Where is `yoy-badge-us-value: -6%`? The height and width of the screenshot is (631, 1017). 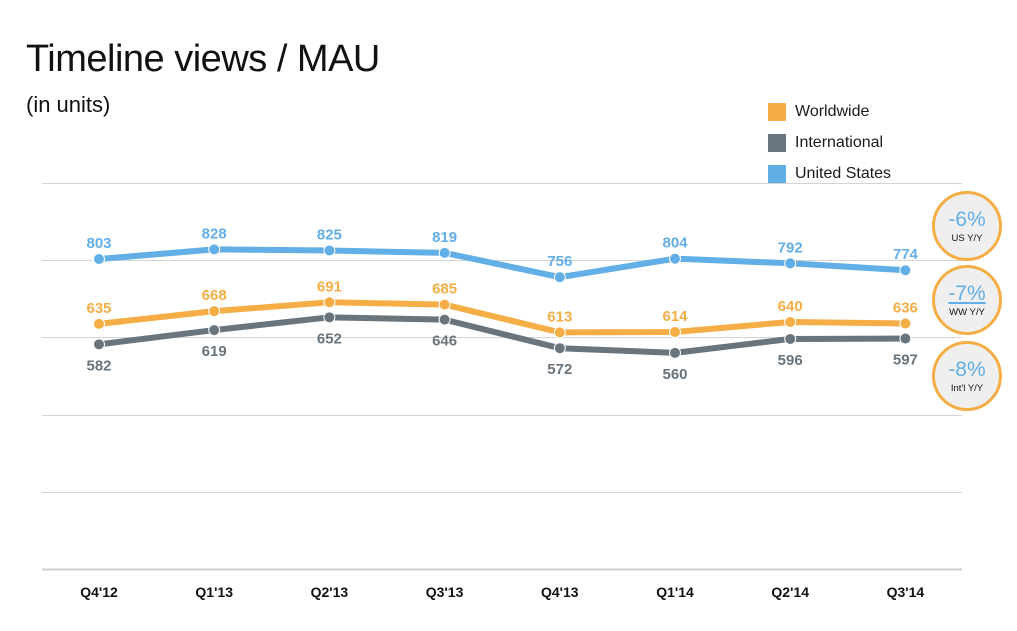
yoy-badge-us-value: -6% is located at coordinates (967, 219).